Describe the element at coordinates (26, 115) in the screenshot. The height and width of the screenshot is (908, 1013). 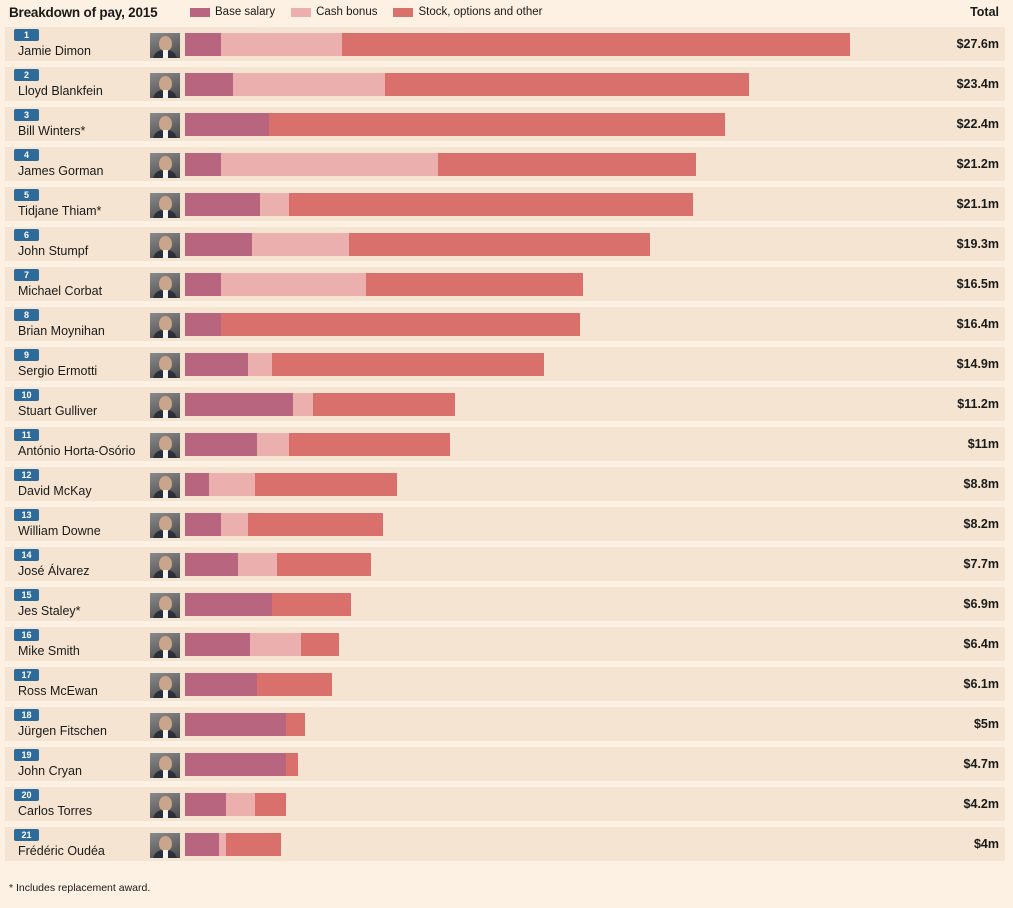
I see `rank-badge: 3` at that location.